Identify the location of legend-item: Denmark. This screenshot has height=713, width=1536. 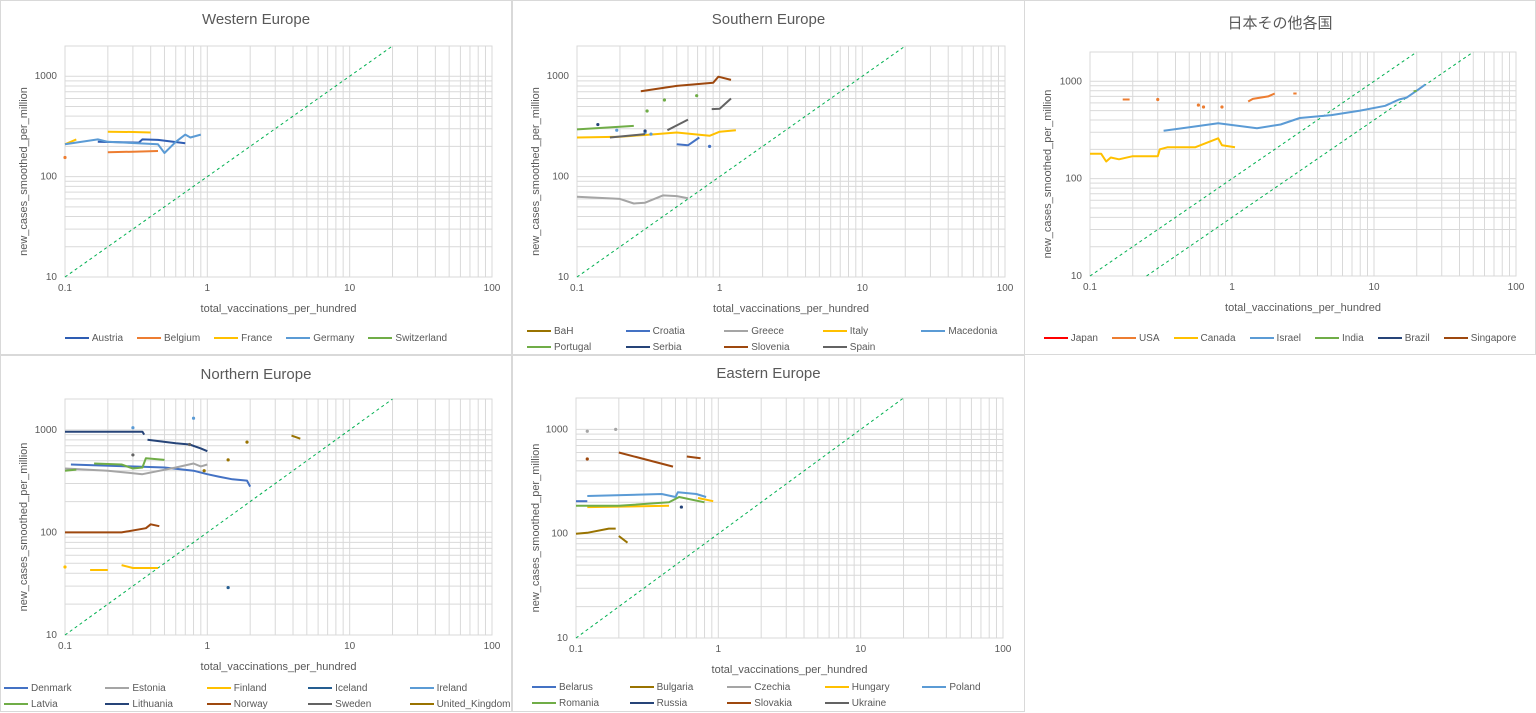
(54, 688).